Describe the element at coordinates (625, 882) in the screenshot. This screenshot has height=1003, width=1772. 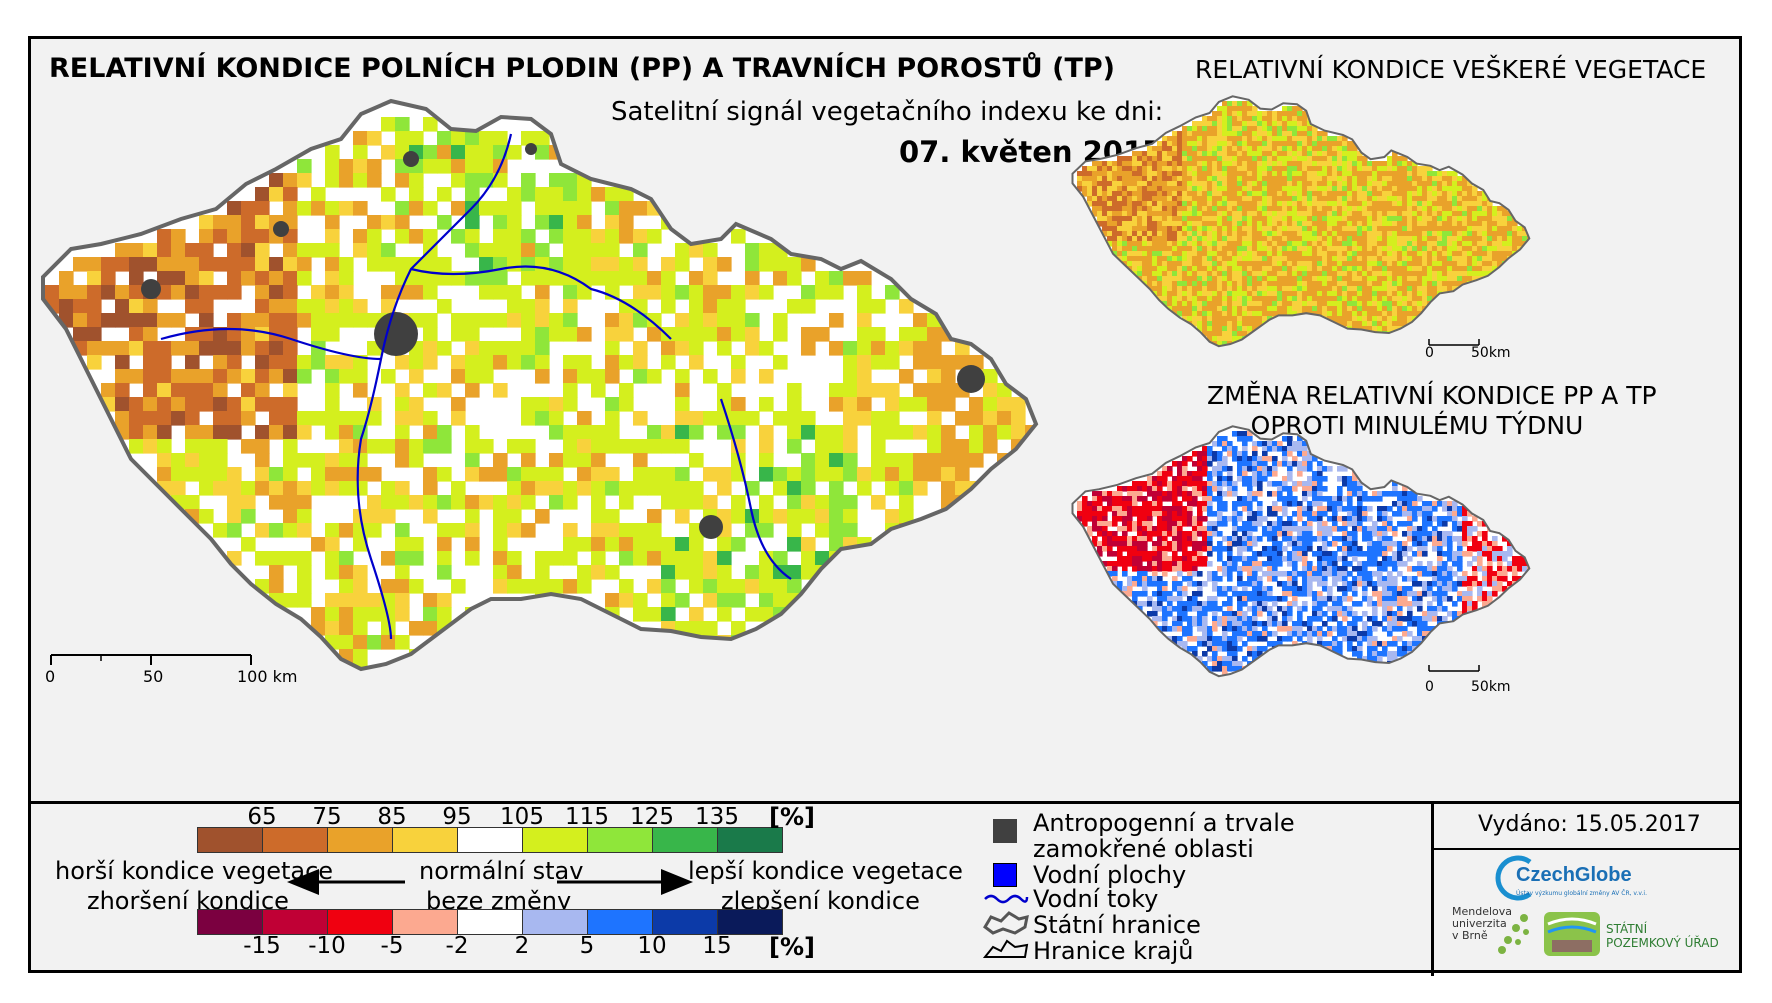
I see `right-arrow-icon` at that location.